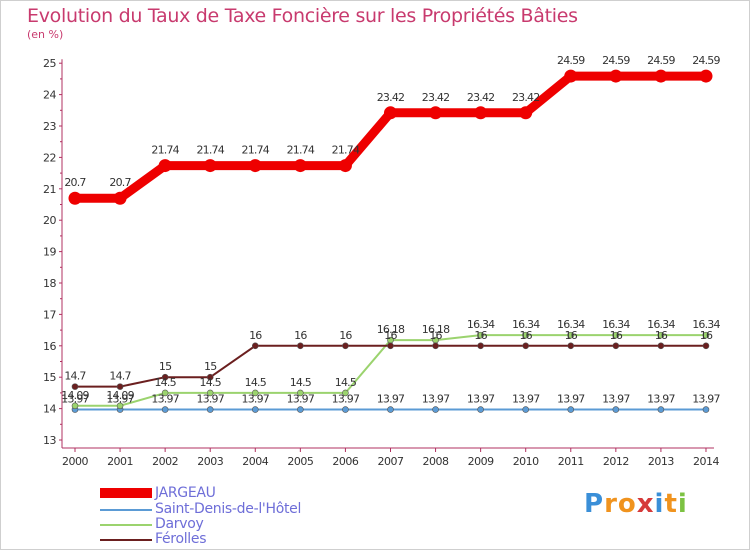  Describe the element at coordinates (210, 461) in the screenshot. I see `x-tick-label: 2003` at that location.